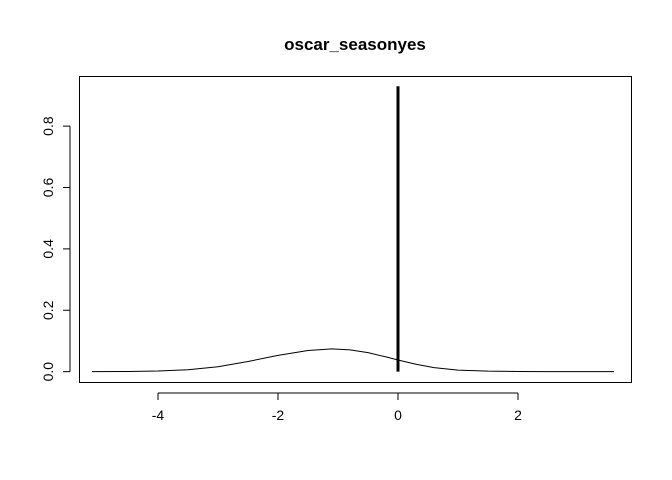  I want to click on x-tick-label: -4, so click(158, 415).